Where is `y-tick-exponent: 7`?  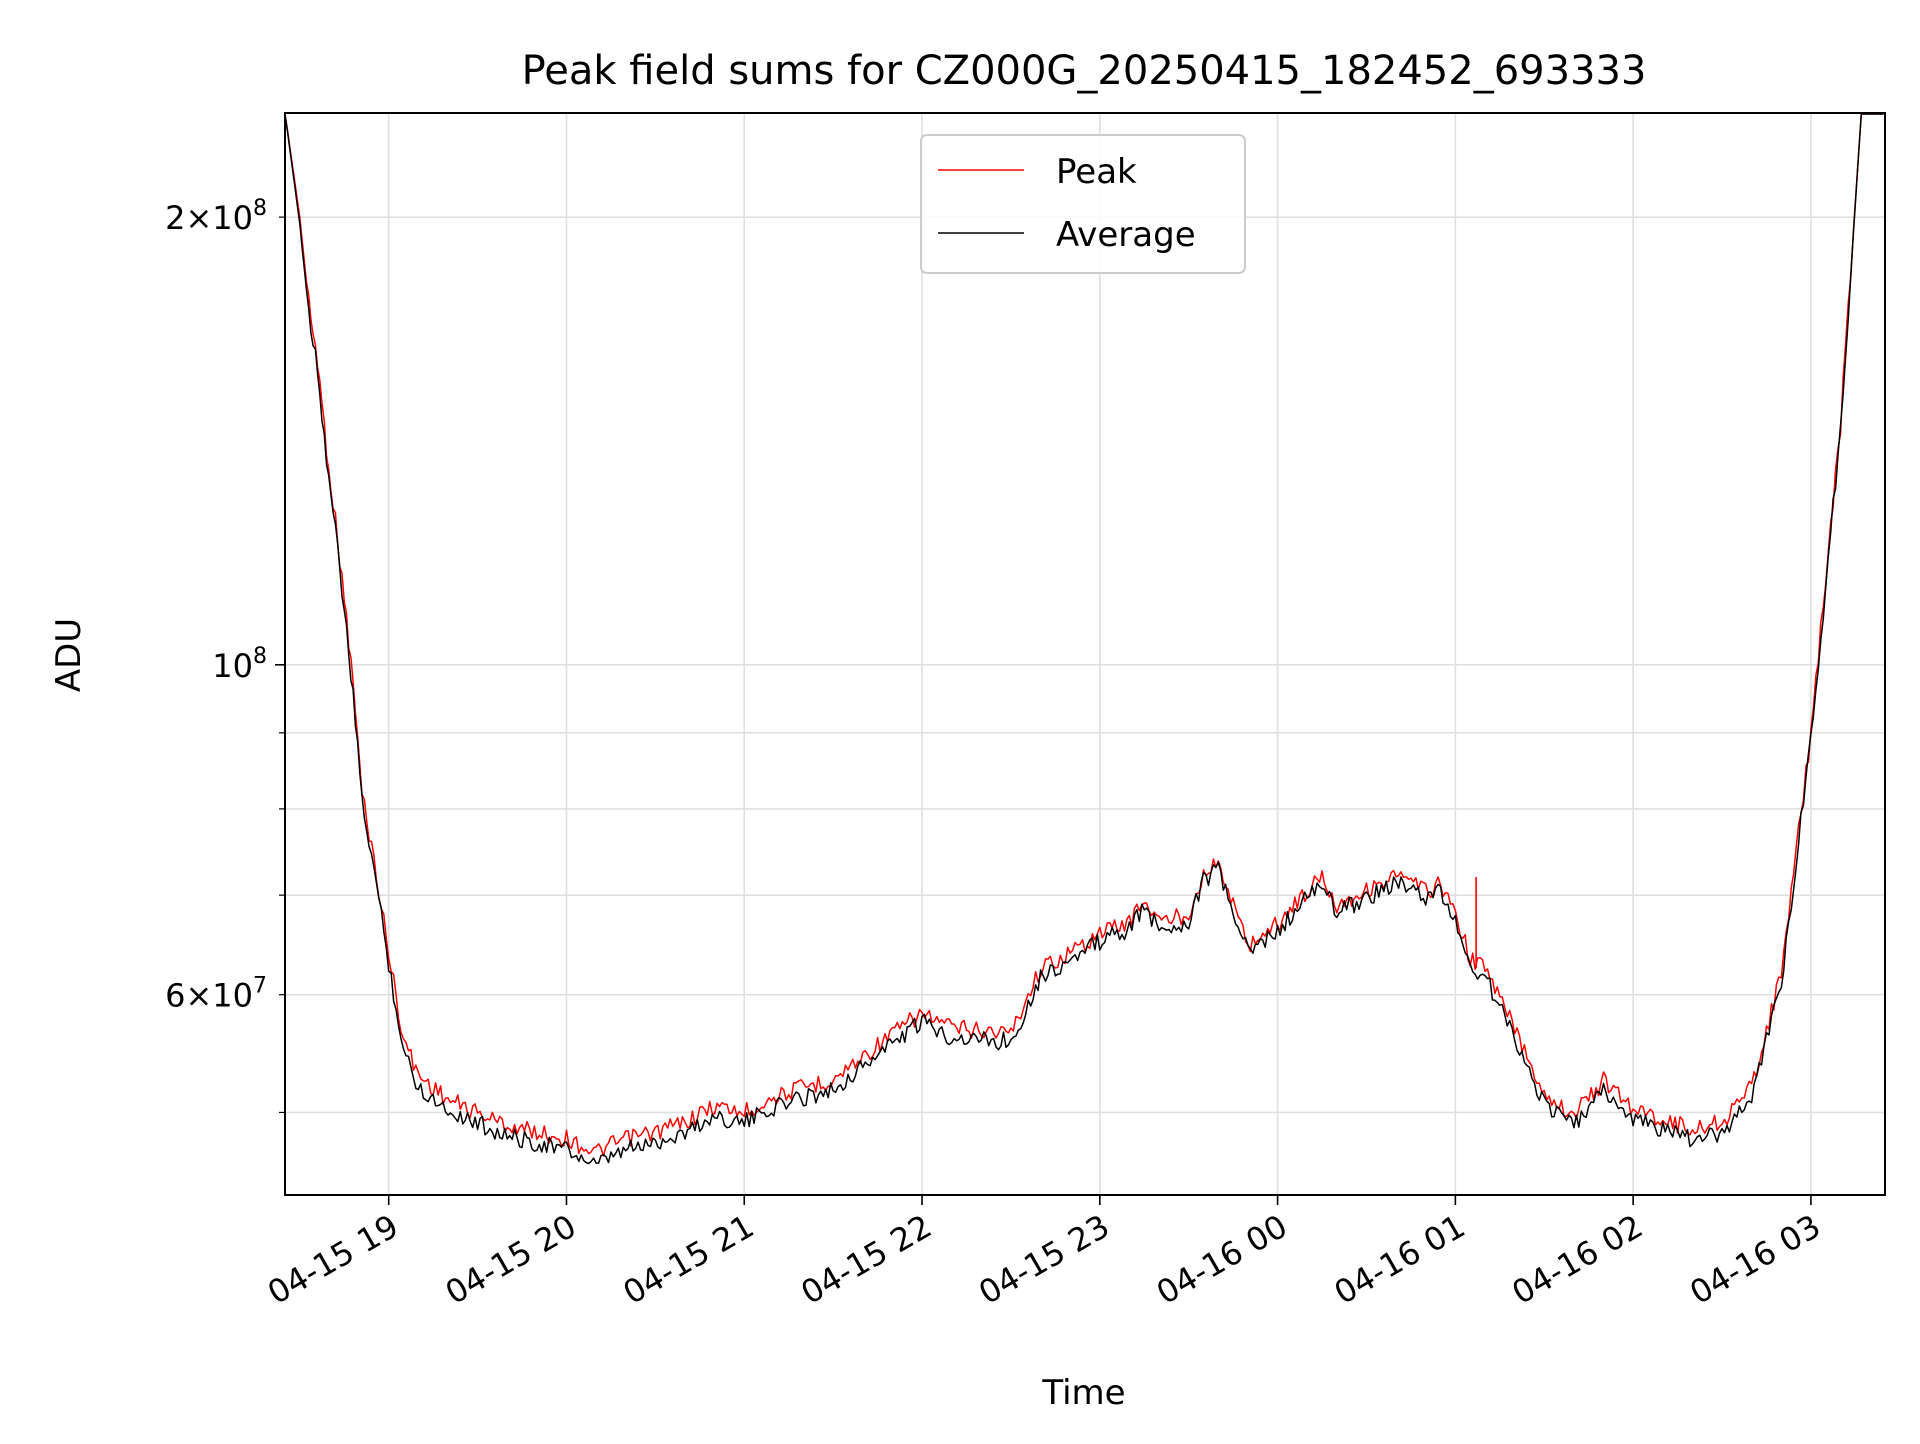
y-tick-exponent: 7 is located at coordinates (260, 986).